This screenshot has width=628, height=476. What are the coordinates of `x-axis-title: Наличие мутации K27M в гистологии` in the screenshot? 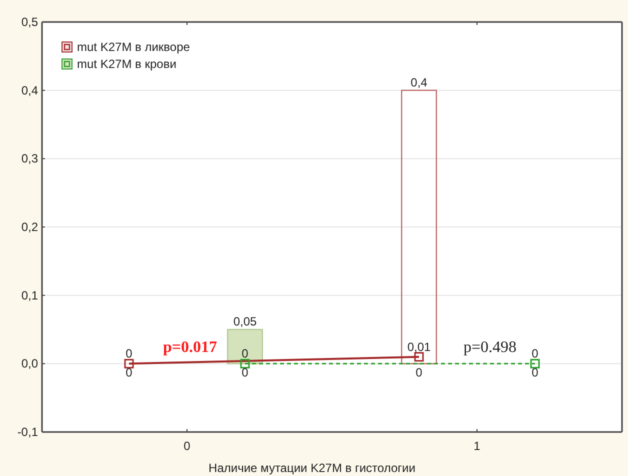 It's located at (312, 468).